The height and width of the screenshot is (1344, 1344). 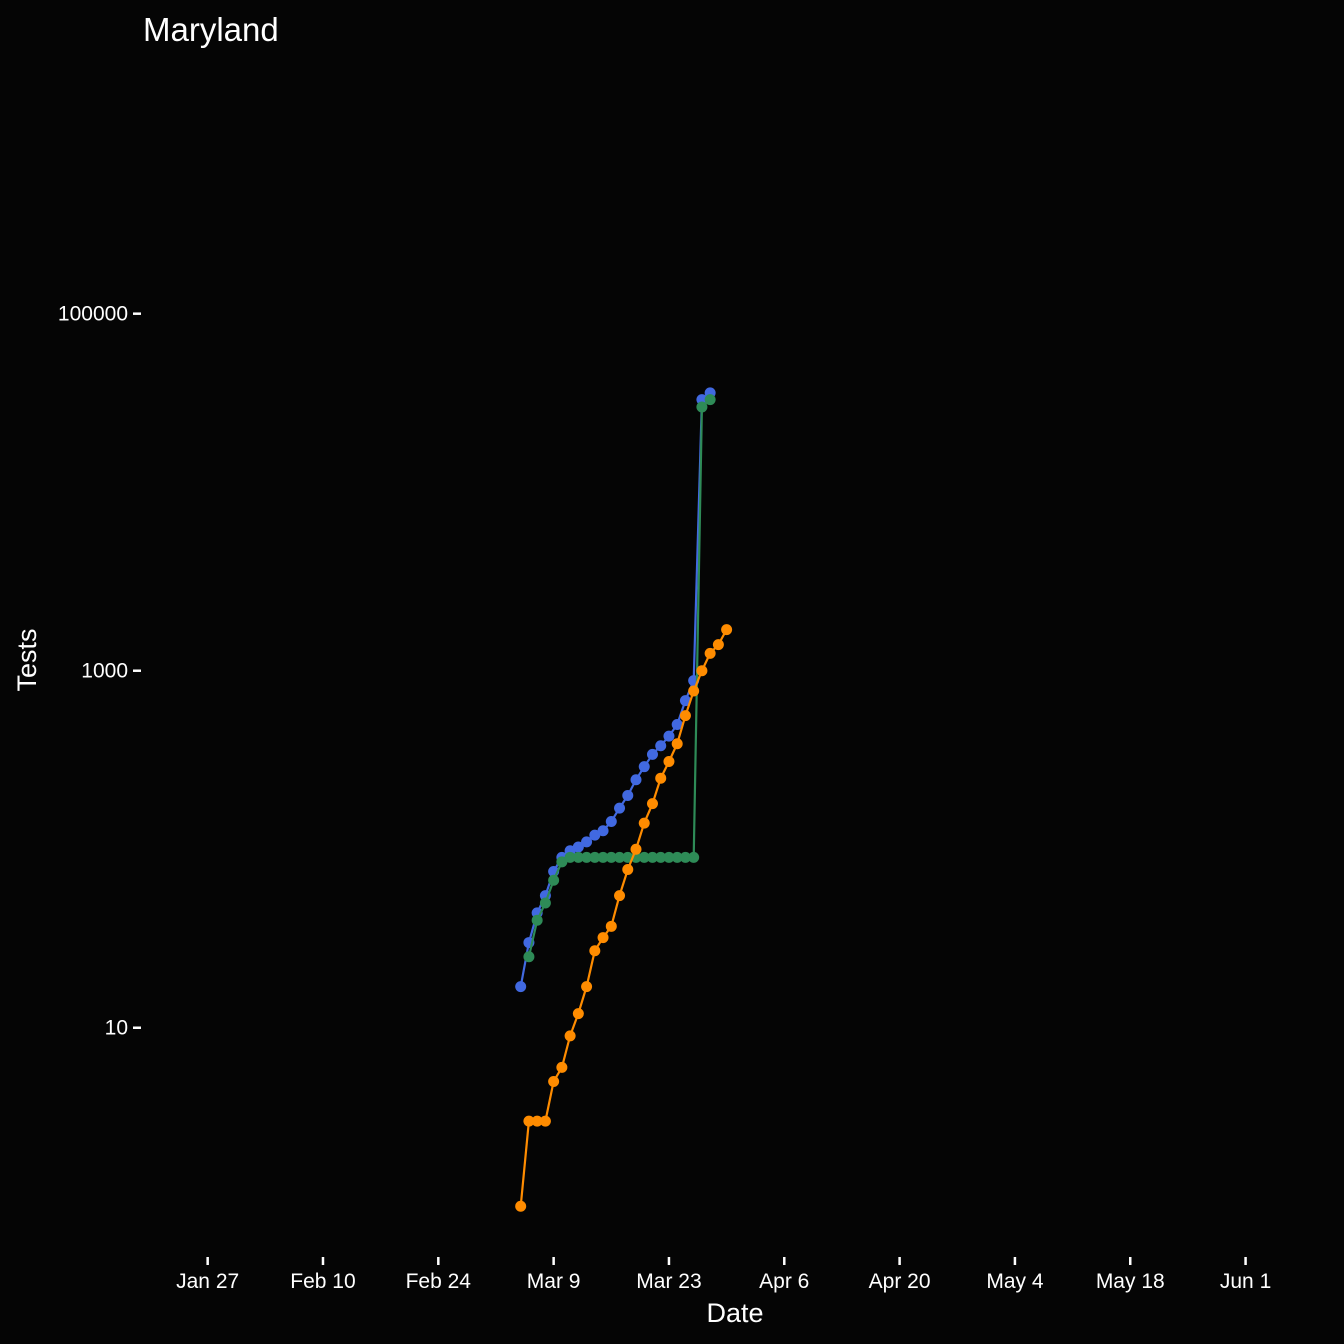 What do you see at coordinates (1245, 1281) in the screenshot?
I see `x-tick-label: Jun 1` at bounding box center [1245, 1281].